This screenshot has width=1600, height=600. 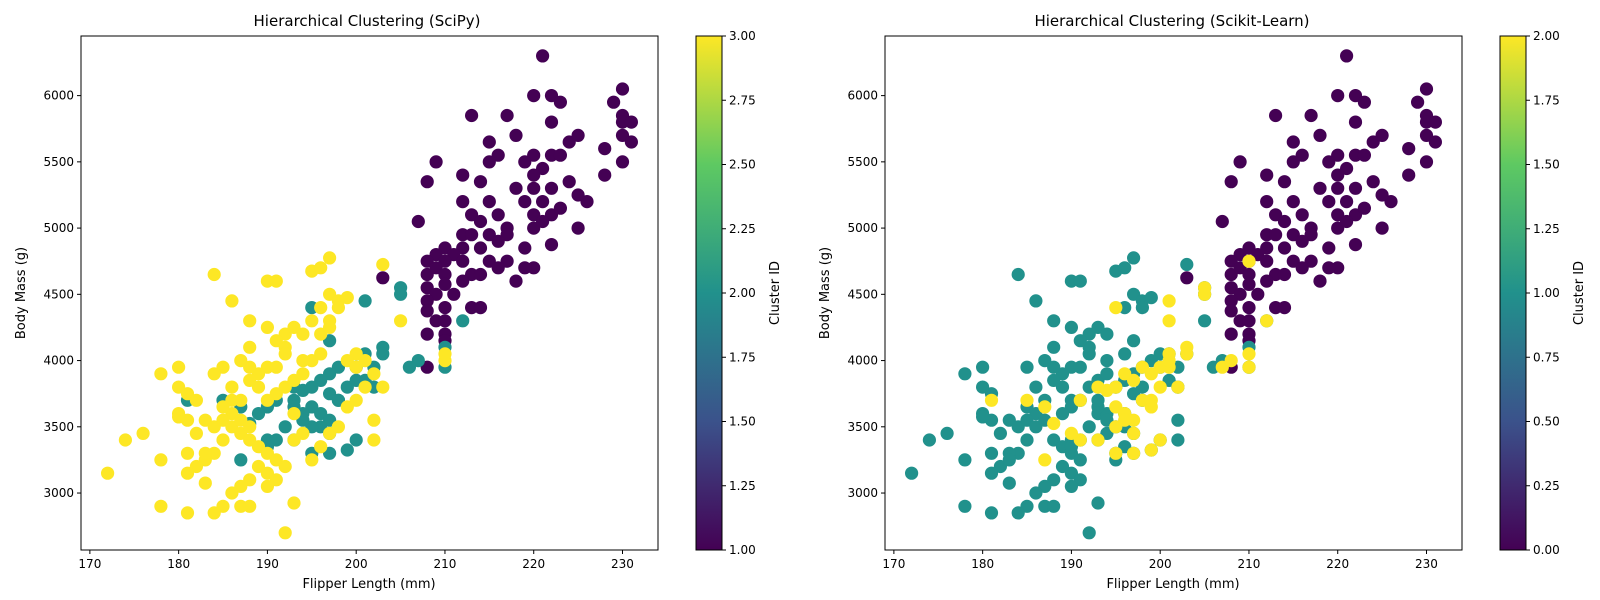 I want to click on colorbar-tick-label: 0.25, so click(x=1546, y=486).